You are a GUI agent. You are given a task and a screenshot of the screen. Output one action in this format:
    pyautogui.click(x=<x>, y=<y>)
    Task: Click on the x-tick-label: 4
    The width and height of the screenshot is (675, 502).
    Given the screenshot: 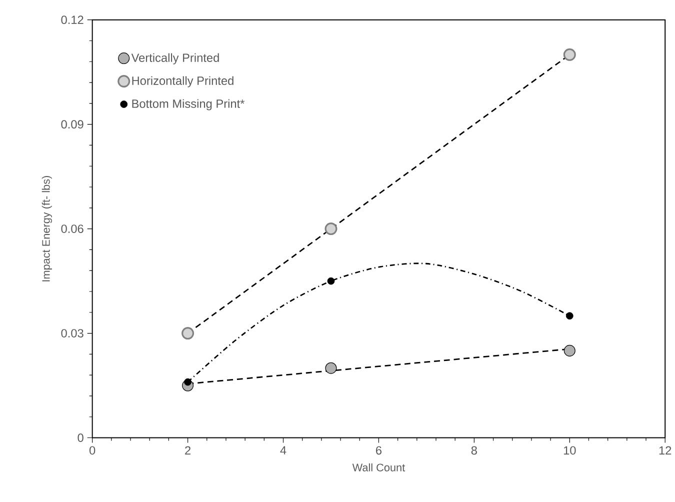 What is the action you would take?
    pyautogui.click(x=283, y=450)
    